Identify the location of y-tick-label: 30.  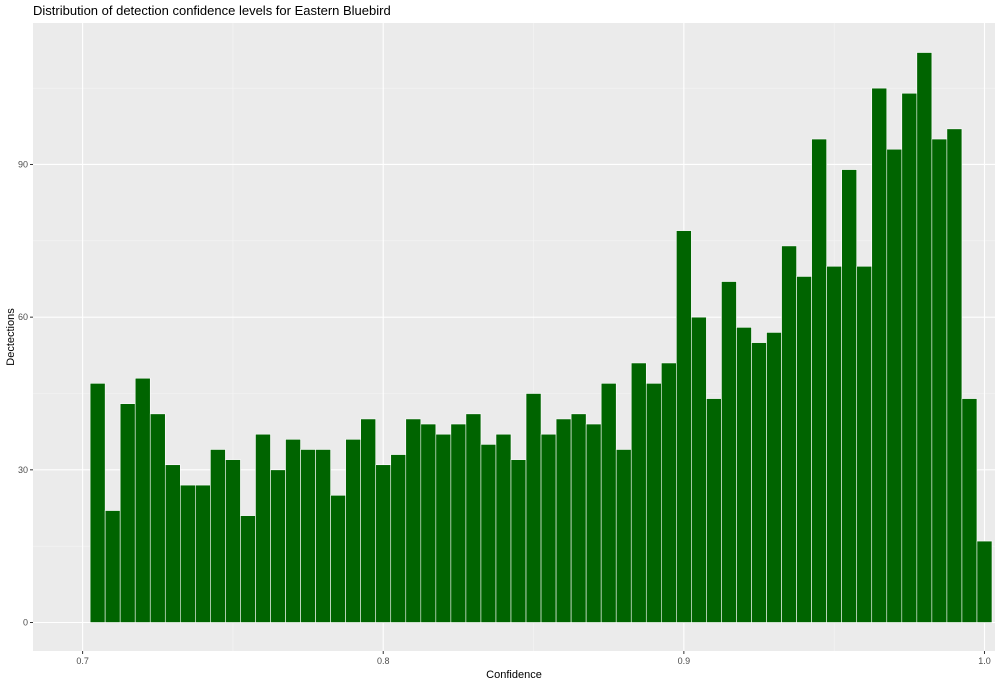
(23, 470).